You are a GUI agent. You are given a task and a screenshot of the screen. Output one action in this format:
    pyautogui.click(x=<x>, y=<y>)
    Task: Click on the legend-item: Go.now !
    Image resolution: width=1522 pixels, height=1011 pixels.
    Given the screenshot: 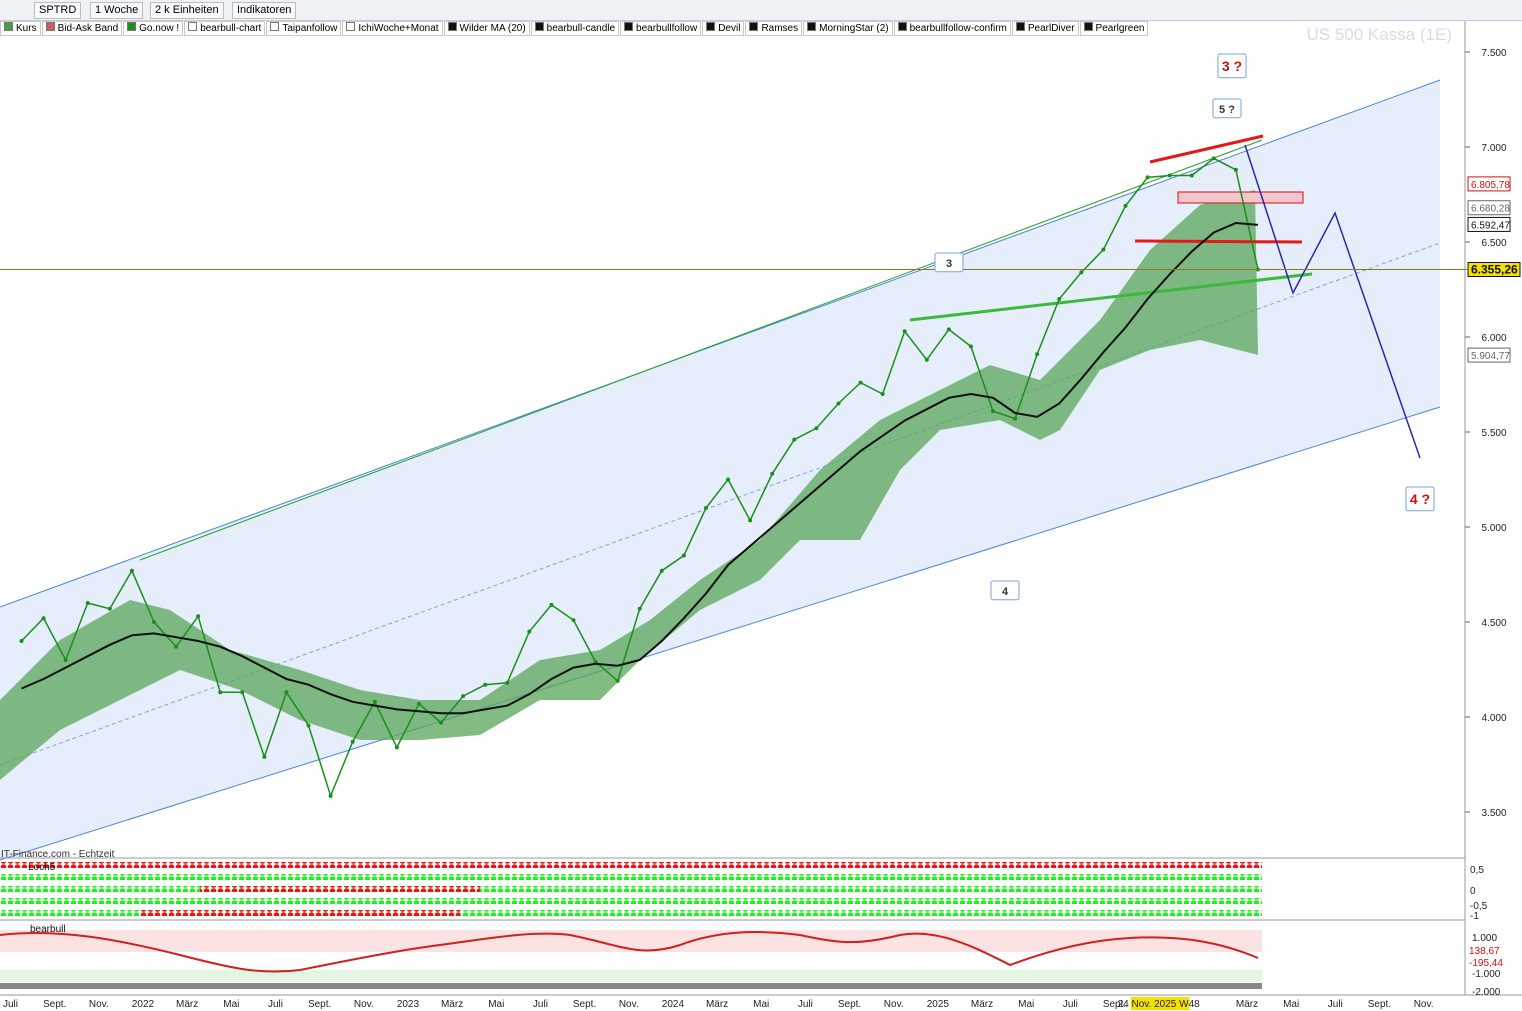 What is the action you would take?
    pyautogui.click(x=153, y=28)
    